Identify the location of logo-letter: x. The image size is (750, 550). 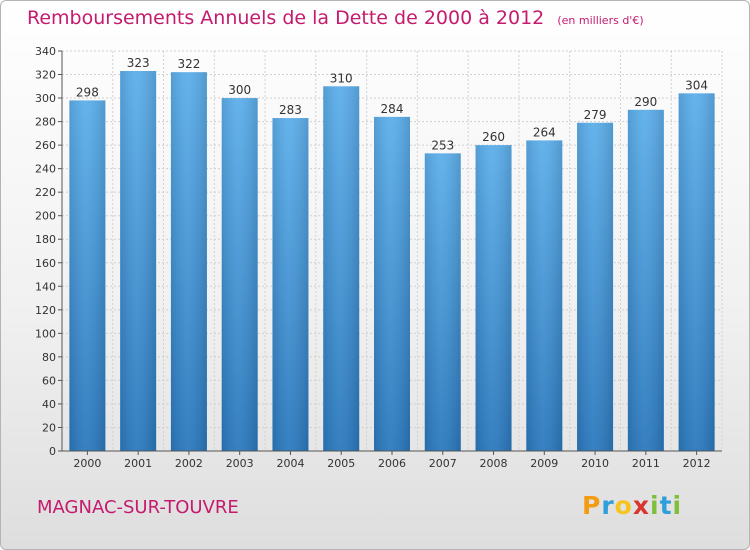
(641, 505).